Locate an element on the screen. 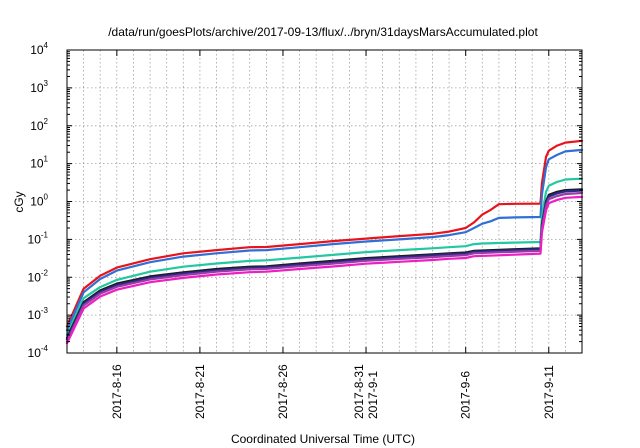  x-tick-label: 2017-9-1 is located at coordinates (373, 395).